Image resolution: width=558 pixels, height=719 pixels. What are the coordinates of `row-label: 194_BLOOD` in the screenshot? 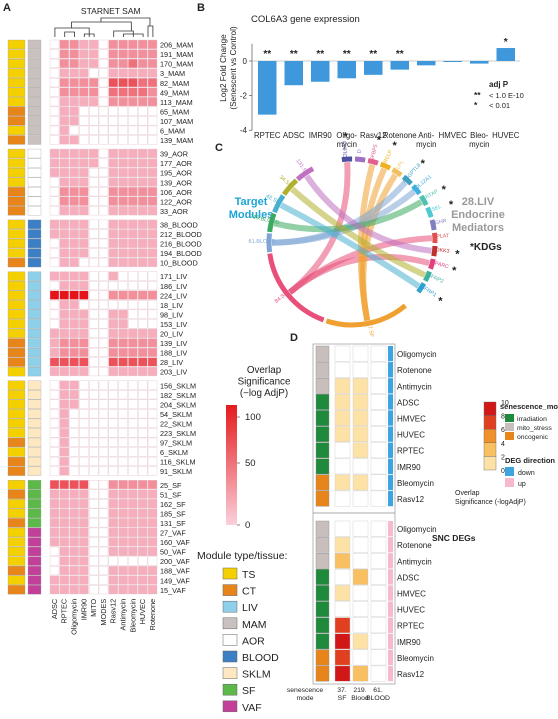 It's located at (181, 253).